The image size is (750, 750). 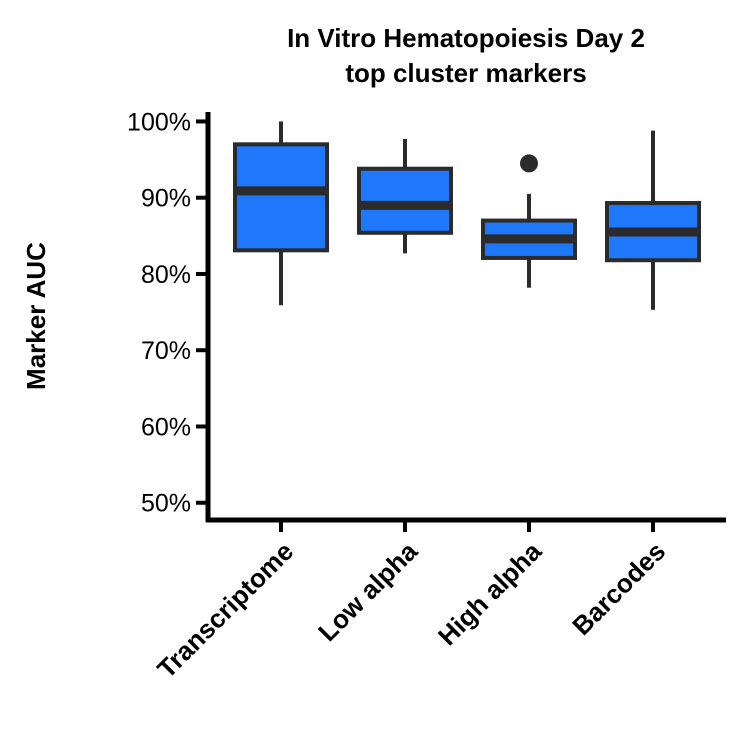 I want to click on x-tick-label: Barcodes, so click(x=618, y=588).